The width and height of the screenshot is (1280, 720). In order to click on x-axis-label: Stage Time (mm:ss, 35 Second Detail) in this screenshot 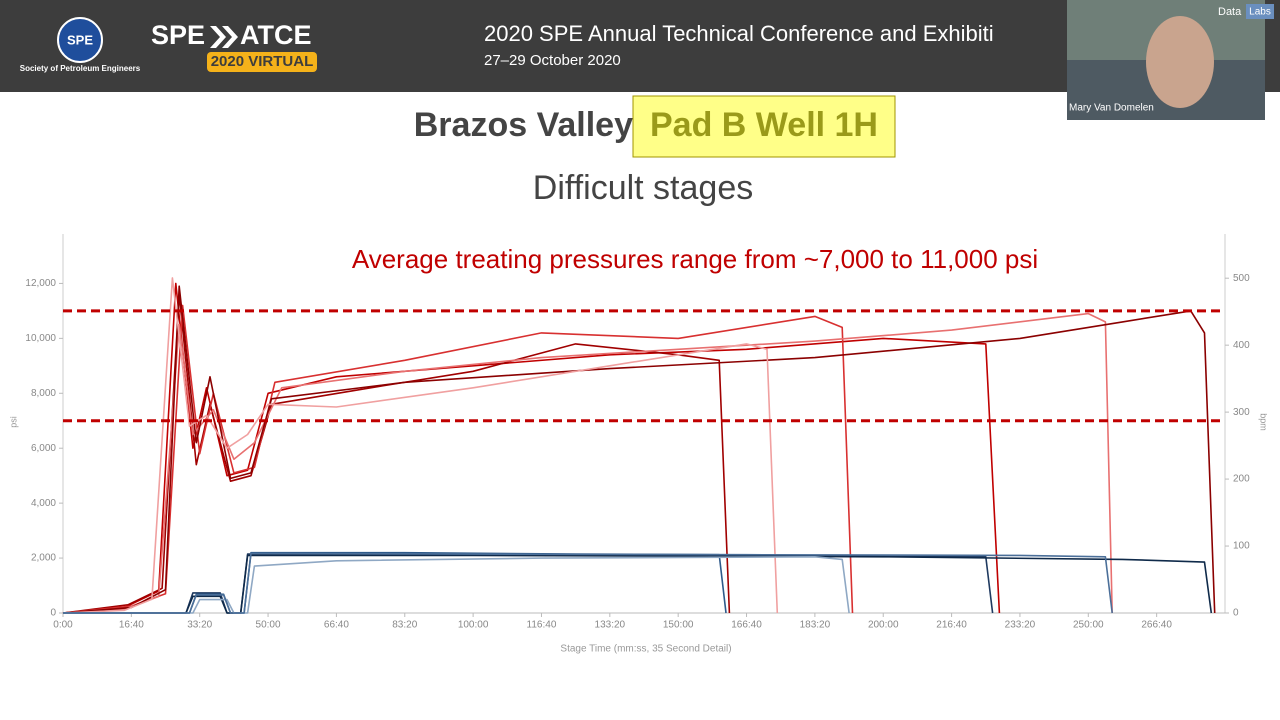, I will do `click(645, 649)`.